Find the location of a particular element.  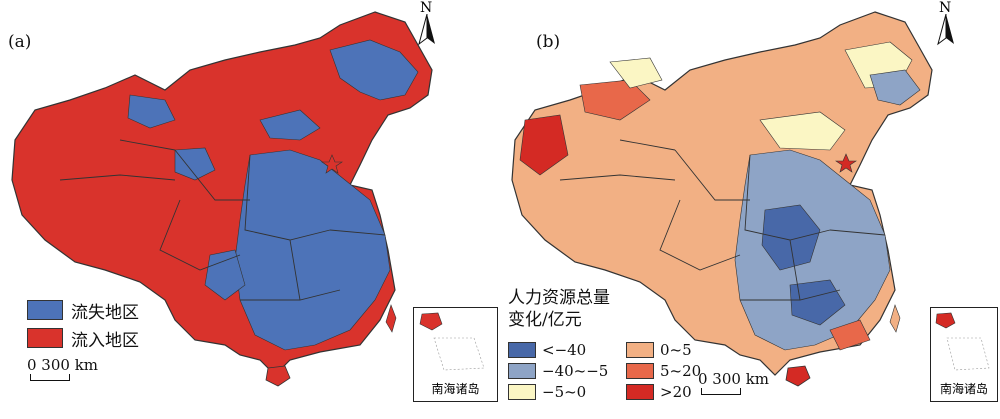

legend-b: <−40 0~5 −40~−5 5~20 −5~0 >20 is located at coordinates (626, 370).